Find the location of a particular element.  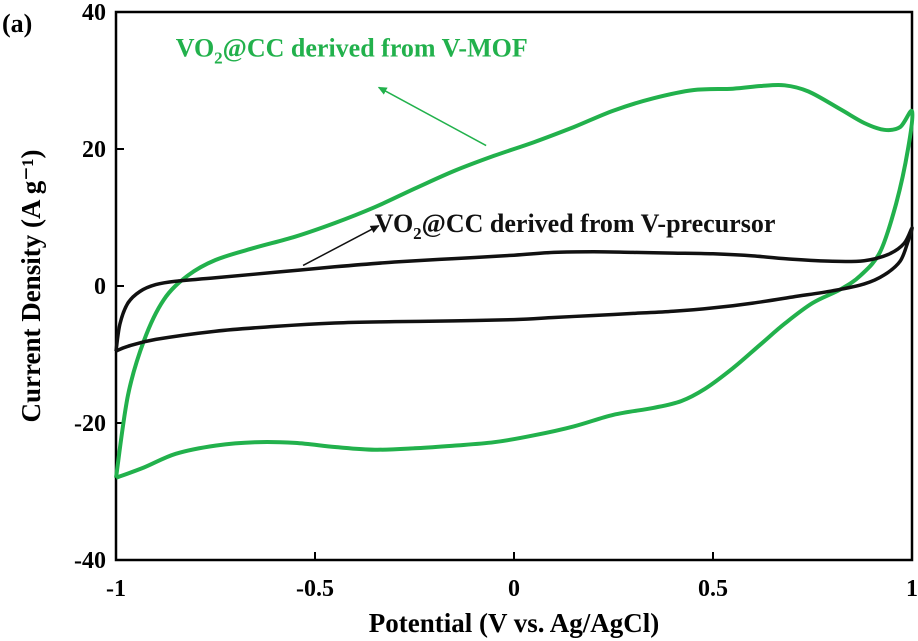

y-tick-label: -20 is located at coordinates (90, 424).